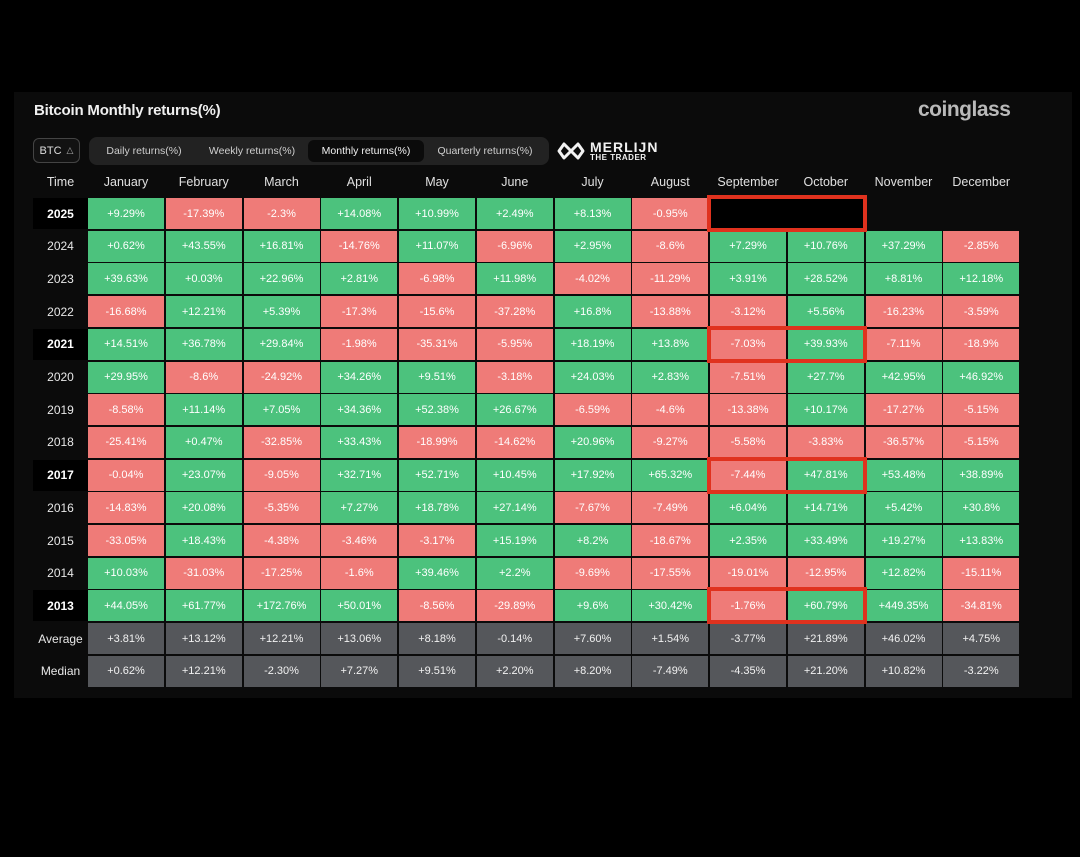 Image resolution: width=1080 pixels, height=857 pixels. I want to click on return-cell: +33.49%, so click(825, 540).